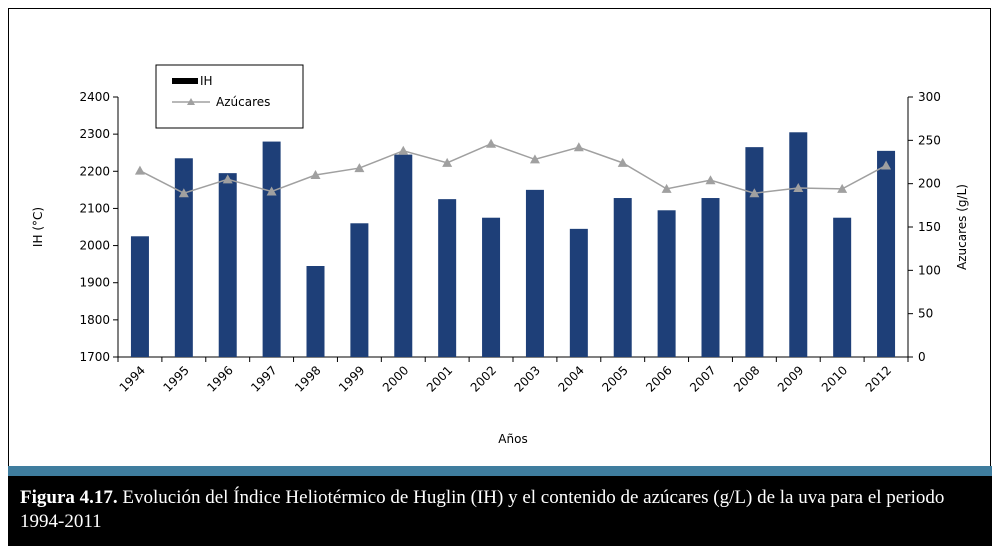 The height and width of the screenshot is (546, 992). What do you see at coordinates (94, 171) in the screenshot?
I see `y-tick-label: 2200` at bounding box center [94, 171].